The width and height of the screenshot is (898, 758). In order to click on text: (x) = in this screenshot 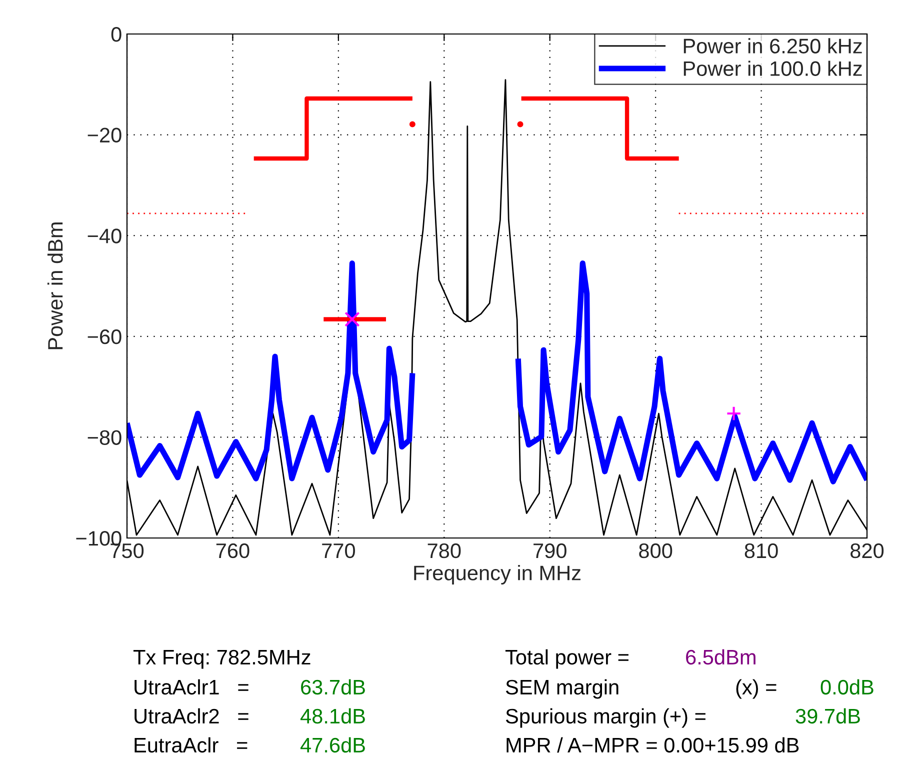, I will do `click(756, 689)`.